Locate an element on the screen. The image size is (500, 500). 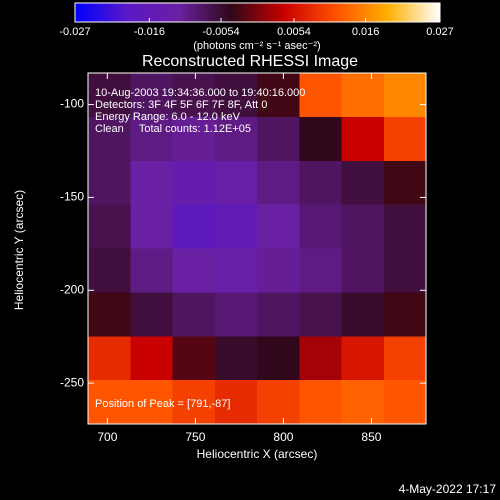
colorbar-tick-label: -0.016 is located at coordinates (149, 32).